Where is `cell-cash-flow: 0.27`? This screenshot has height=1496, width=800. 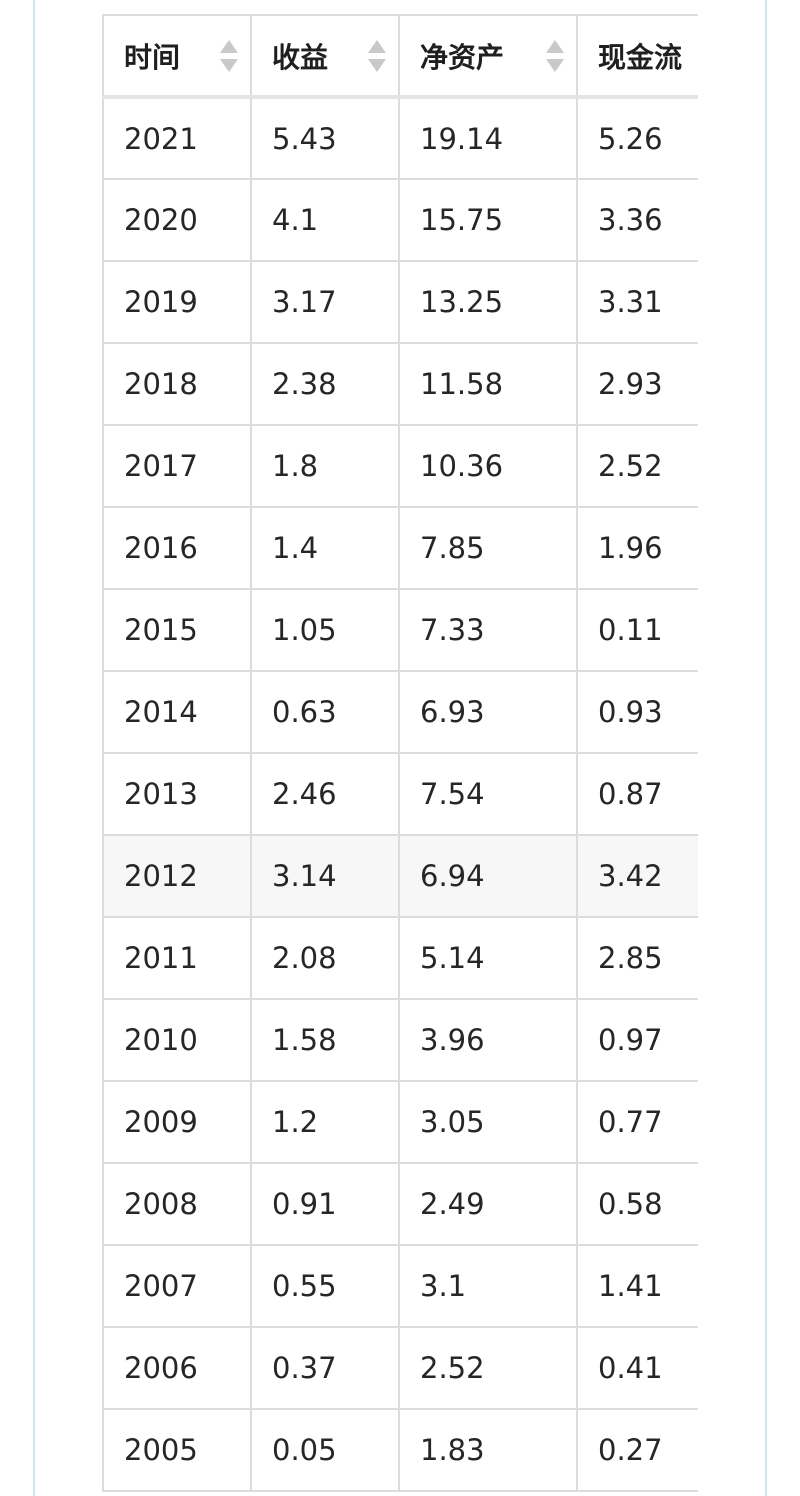
cell-cash-flow: 0.27 is located at coordinates (637, 1450).